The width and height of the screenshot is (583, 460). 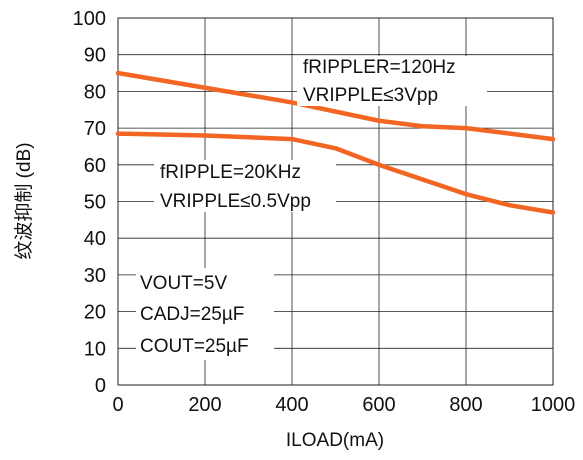 I want to click on annotation-fripple-20khz: fRIPPLE=20KHz, so click(x=230, y=172).